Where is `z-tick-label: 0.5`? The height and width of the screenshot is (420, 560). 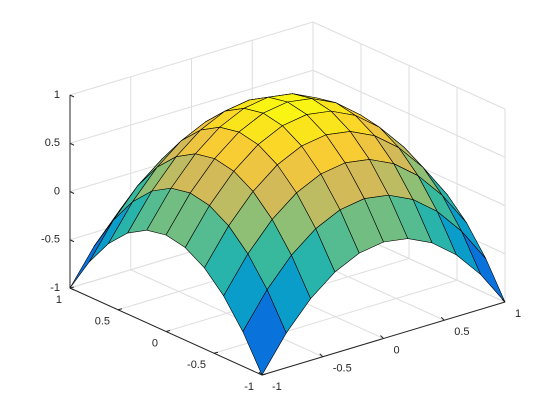 z-tick-label: 0.5 is located at coordinates (52, 143).